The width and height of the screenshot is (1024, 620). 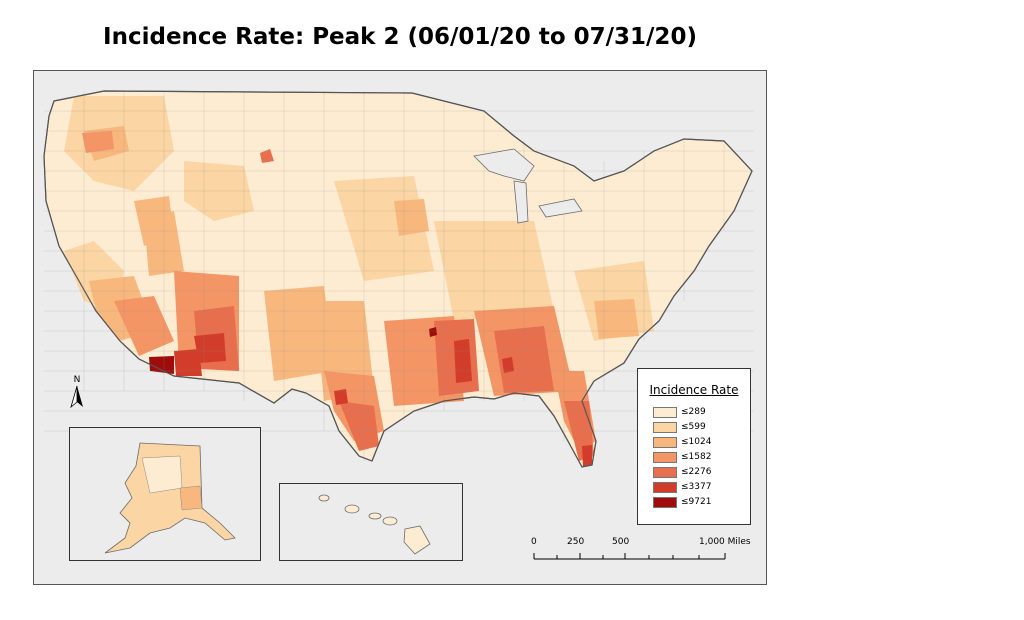 I want to click on hawaii-map, so click(x=374, y=524).